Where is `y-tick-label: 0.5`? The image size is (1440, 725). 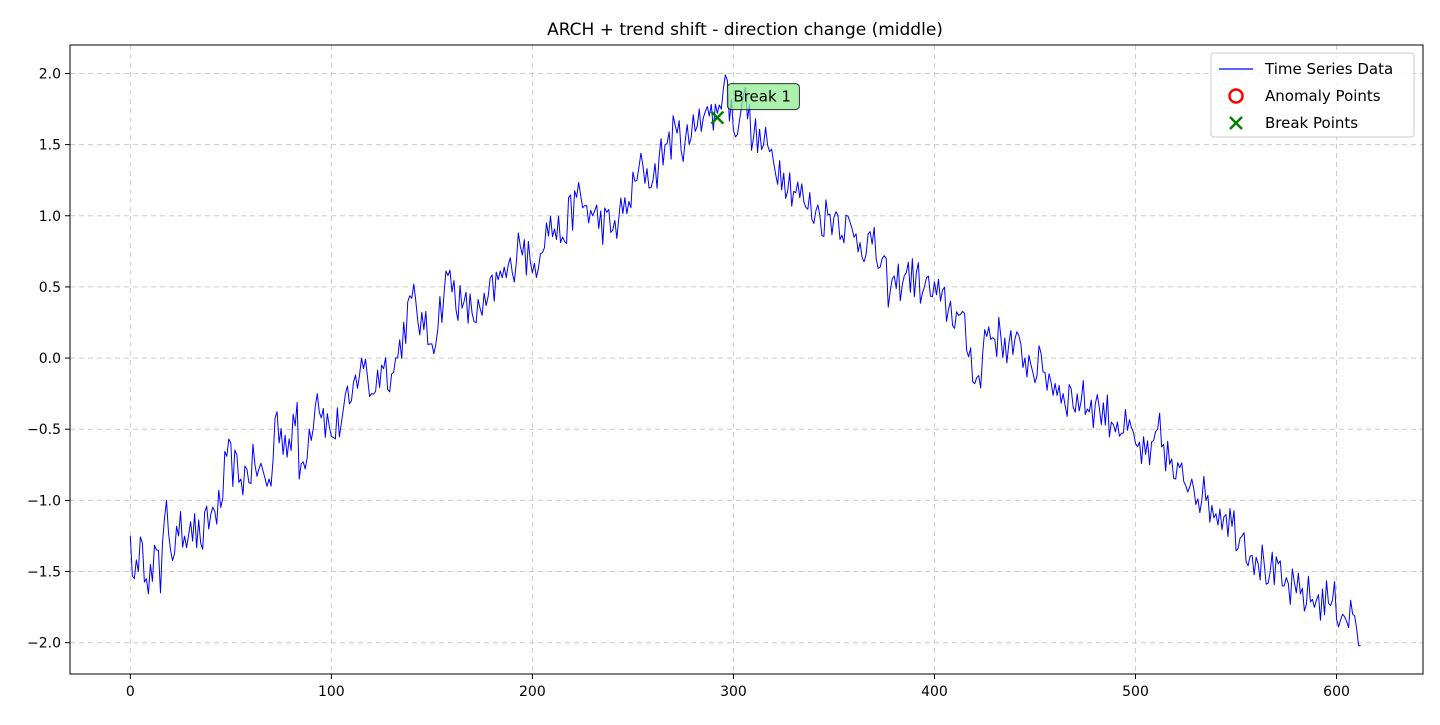 y-tick-label: 0.5 is located at coordinates (50, 288).